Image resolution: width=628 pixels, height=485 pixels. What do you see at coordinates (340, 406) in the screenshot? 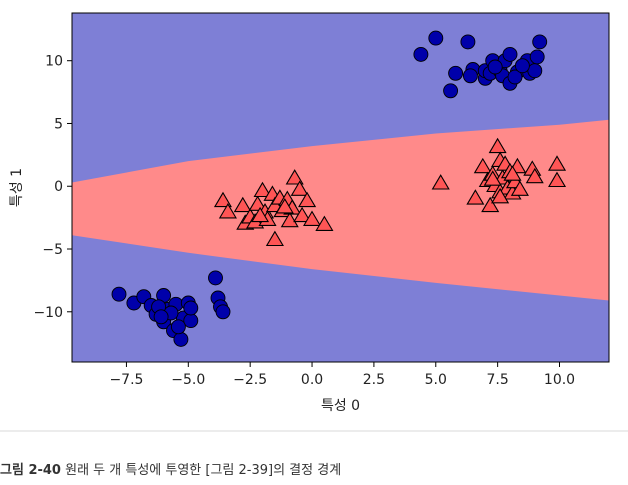
I see `x-axis-label: 특성 0` at bounding box center [340, 406].